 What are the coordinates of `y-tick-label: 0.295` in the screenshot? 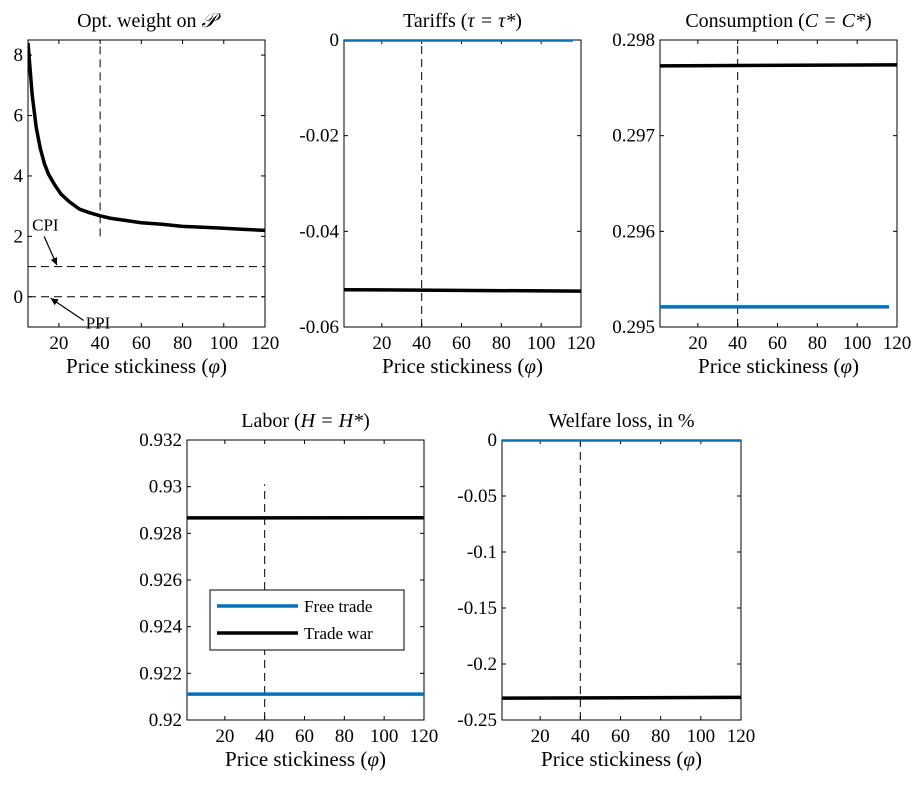 It's located at (633, 327).